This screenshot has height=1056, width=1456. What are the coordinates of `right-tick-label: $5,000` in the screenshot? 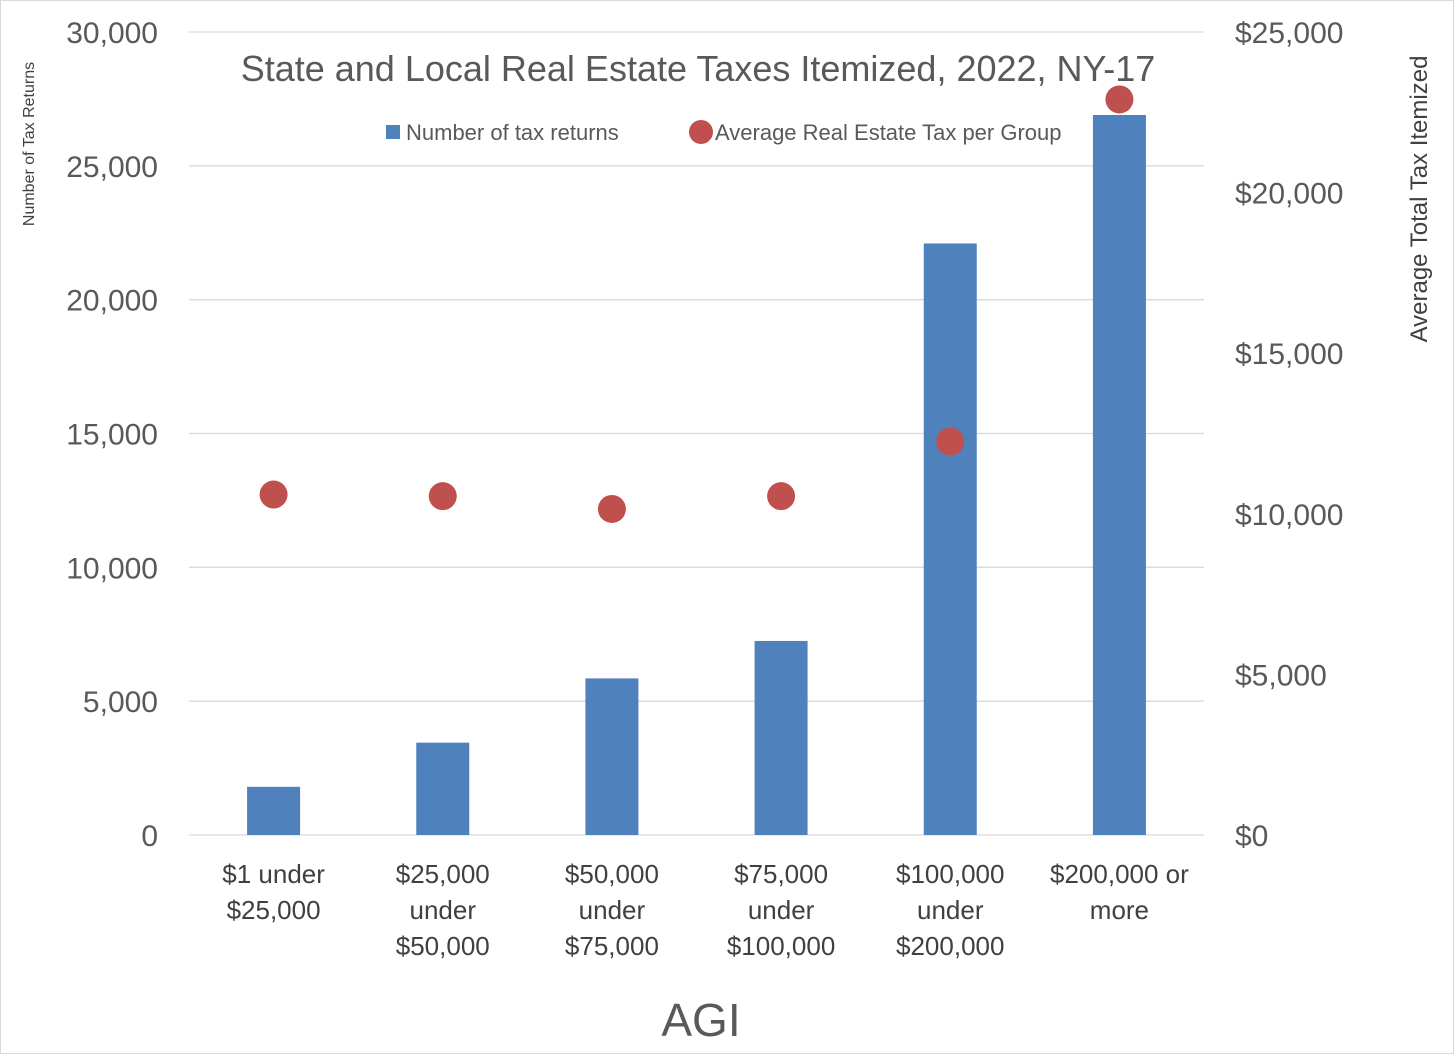 It's located at (1281, 675).